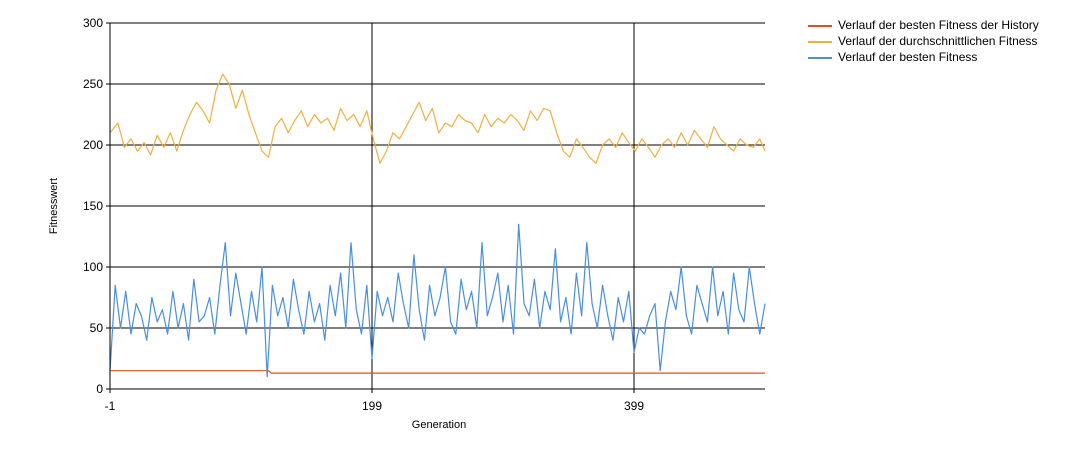  What do you see at coordinates (938, 25) in the screenshot?
I see `legend-label-history-best: Verlauf der besten Fitness der History` at bounding box center [938, 25].